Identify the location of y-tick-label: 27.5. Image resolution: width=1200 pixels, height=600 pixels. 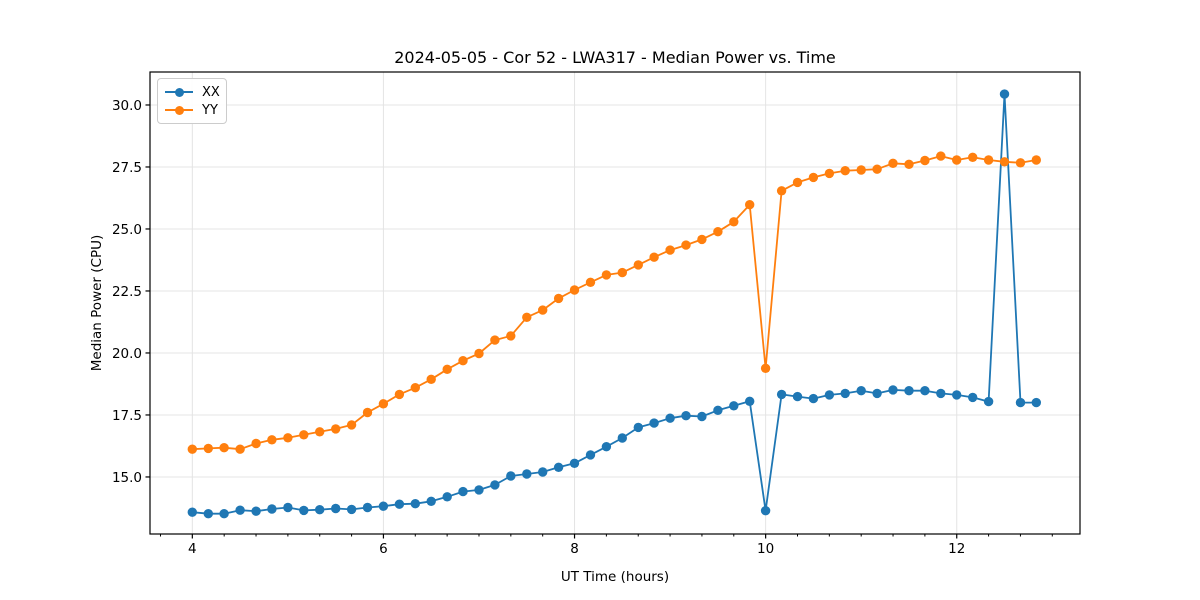
(127, 168).